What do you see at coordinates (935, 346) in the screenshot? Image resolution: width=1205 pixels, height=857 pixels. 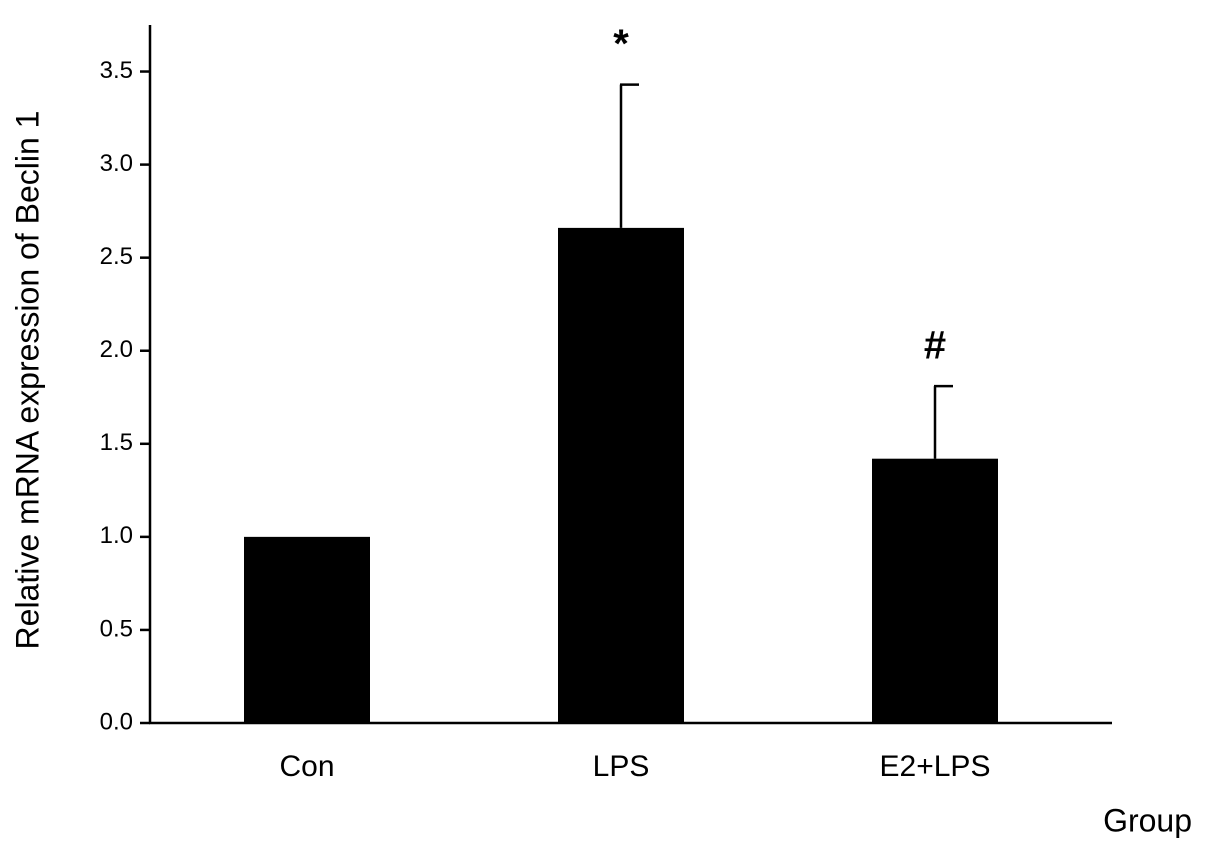 I see `significance-mark: #` at bounding box center [935, 346].